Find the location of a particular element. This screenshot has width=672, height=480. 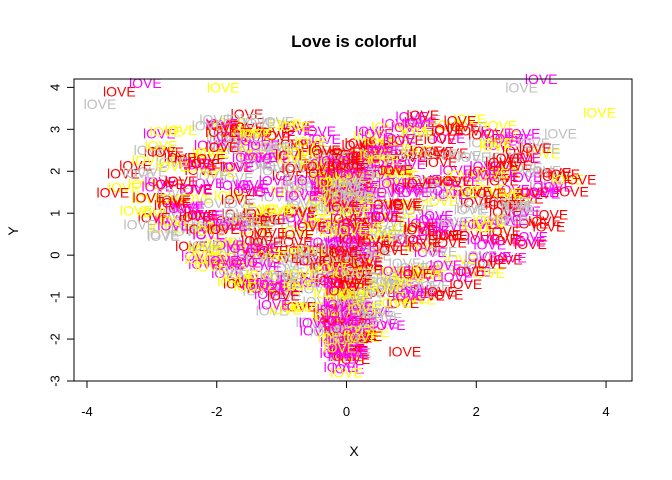

y-tick-label: -3 is located at coordinates (55, 381).